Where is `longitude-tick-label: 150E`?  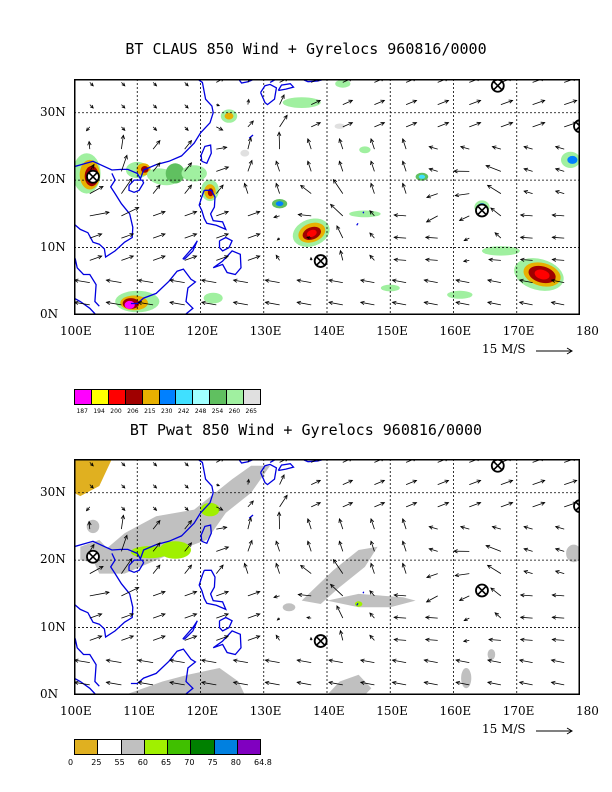
longitude-tick-label: 150E is located at coordinates (392, 711).